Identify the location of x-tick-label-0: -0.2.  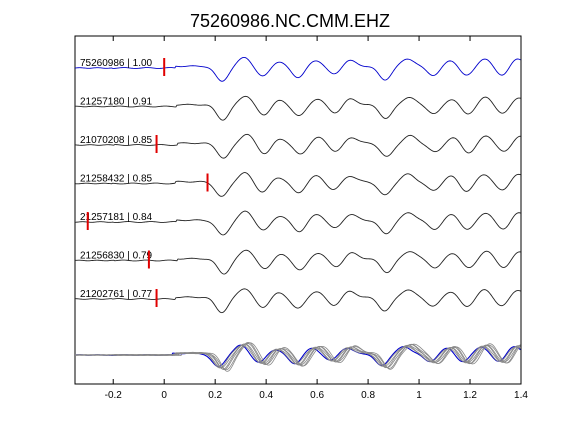
(114, 395).